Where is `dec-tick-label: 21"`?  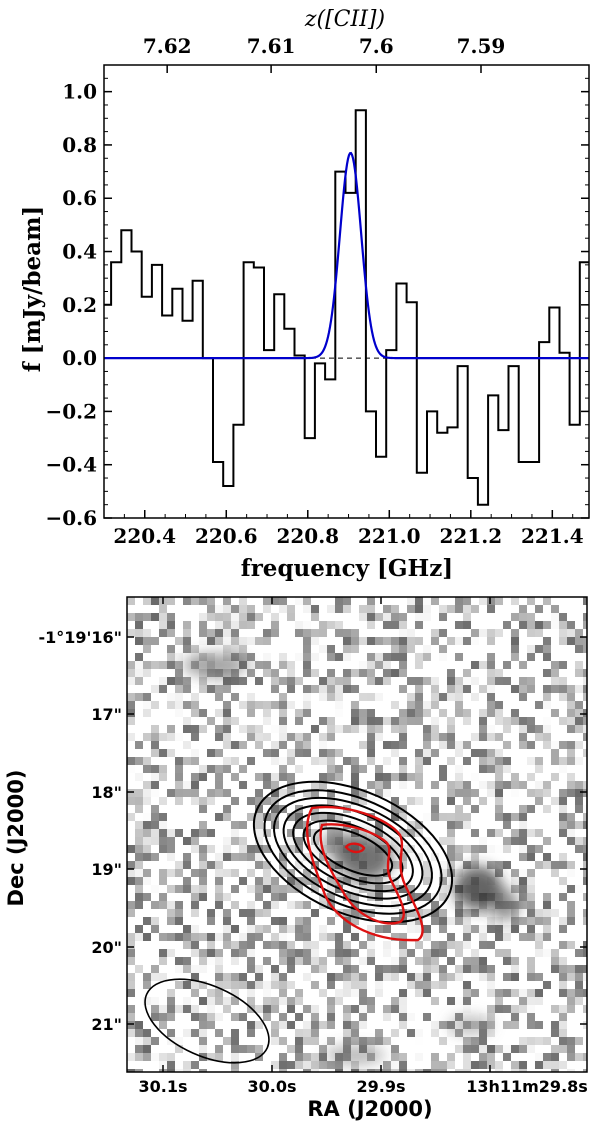 dec-tick-label: 21" is located at coordinates (106, 1024).